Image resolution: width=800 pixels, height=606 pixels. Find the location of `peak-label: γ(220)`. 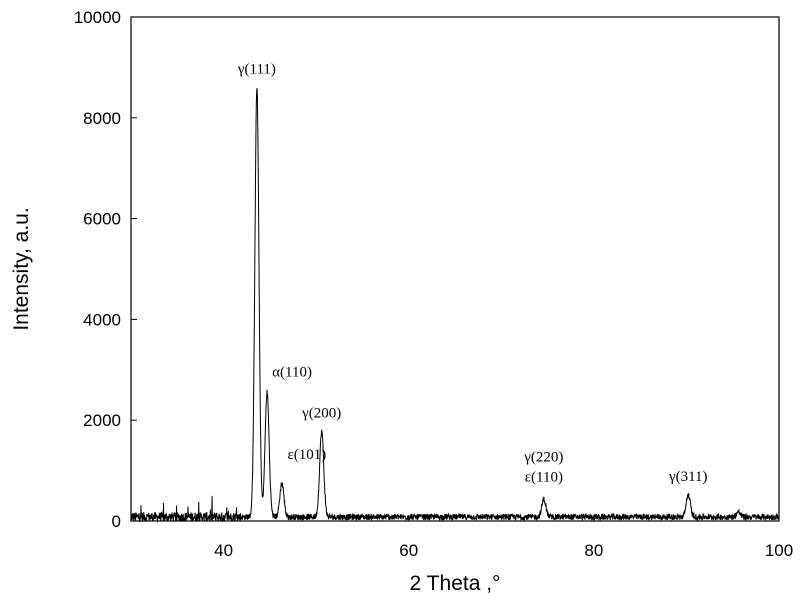

peak-label: γ(220) is located at coordinates (543, 457).